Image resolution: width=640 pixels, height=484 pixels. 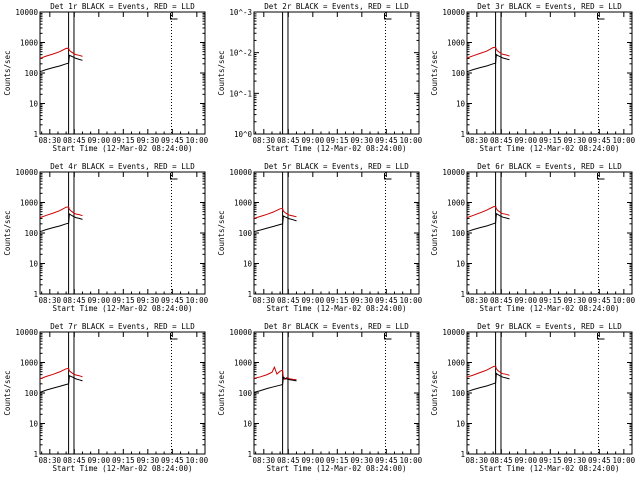 What do you see at coordinates (122, 326) in the screenshot?
I see `panel-title: Det 7r BLACK = Events, RED = LLD` at bounding box center [122, 326].